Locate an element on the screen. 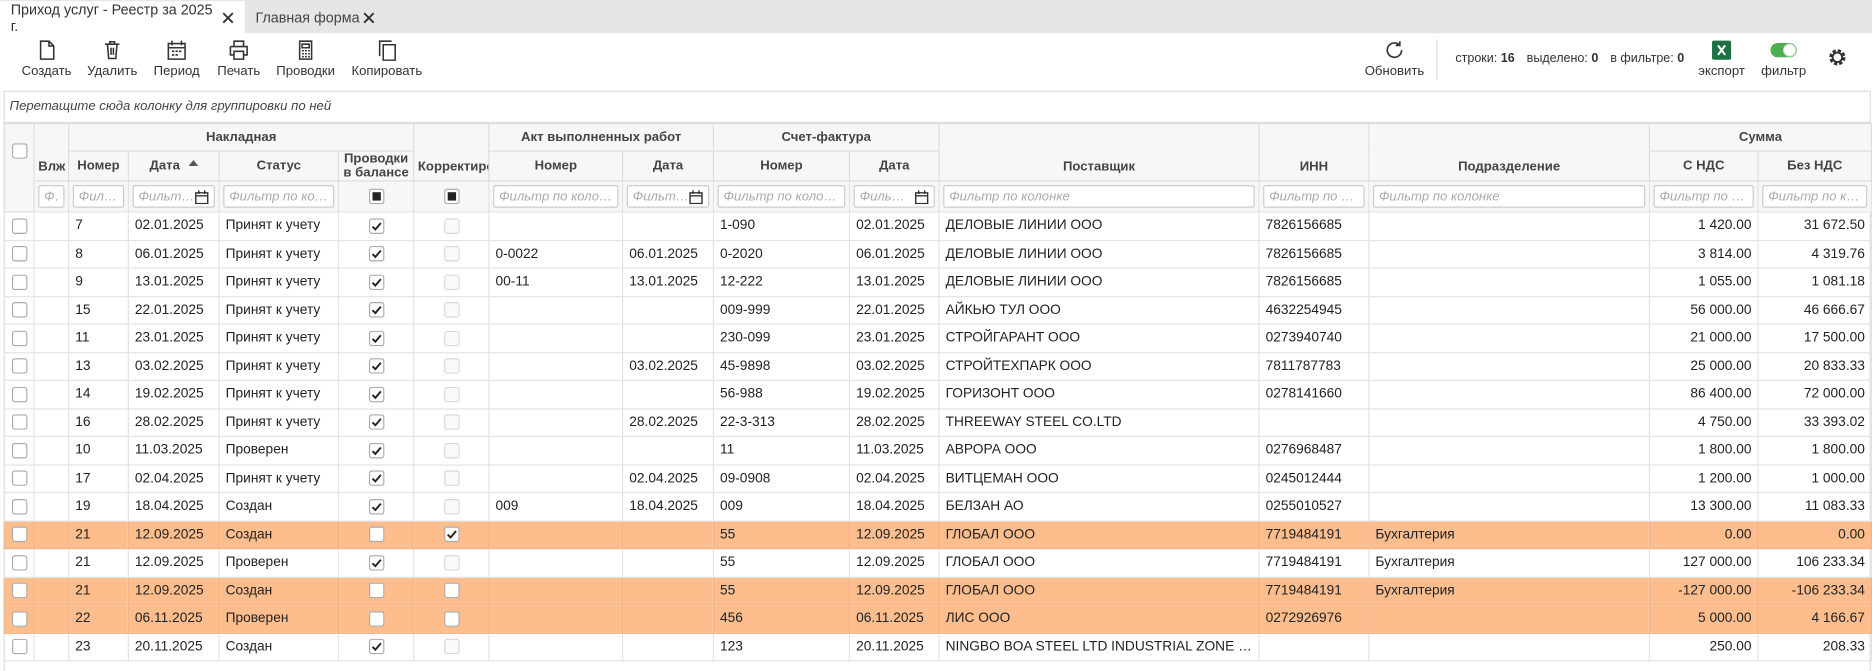 This screenshot has height=671, width=1872. column-header: С НДС is located at coordinates (1703, 166).